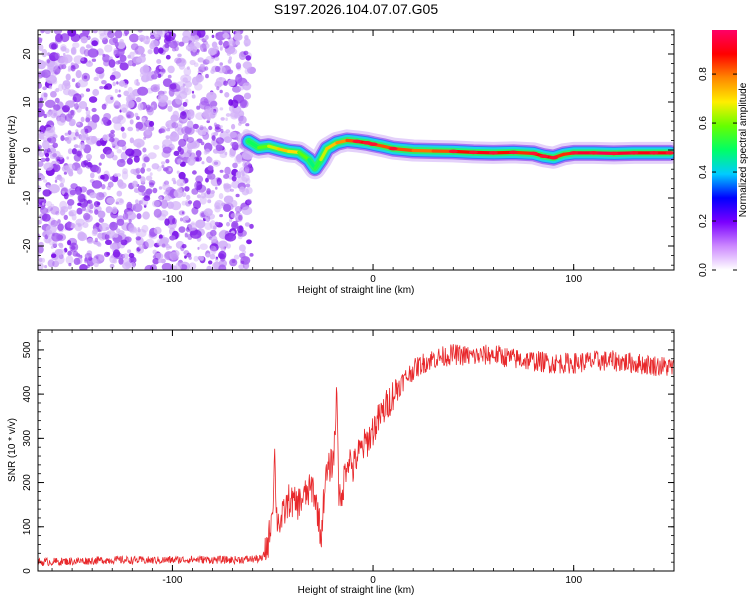  I want to click on y-tick-label: 300, so click(27, 438).